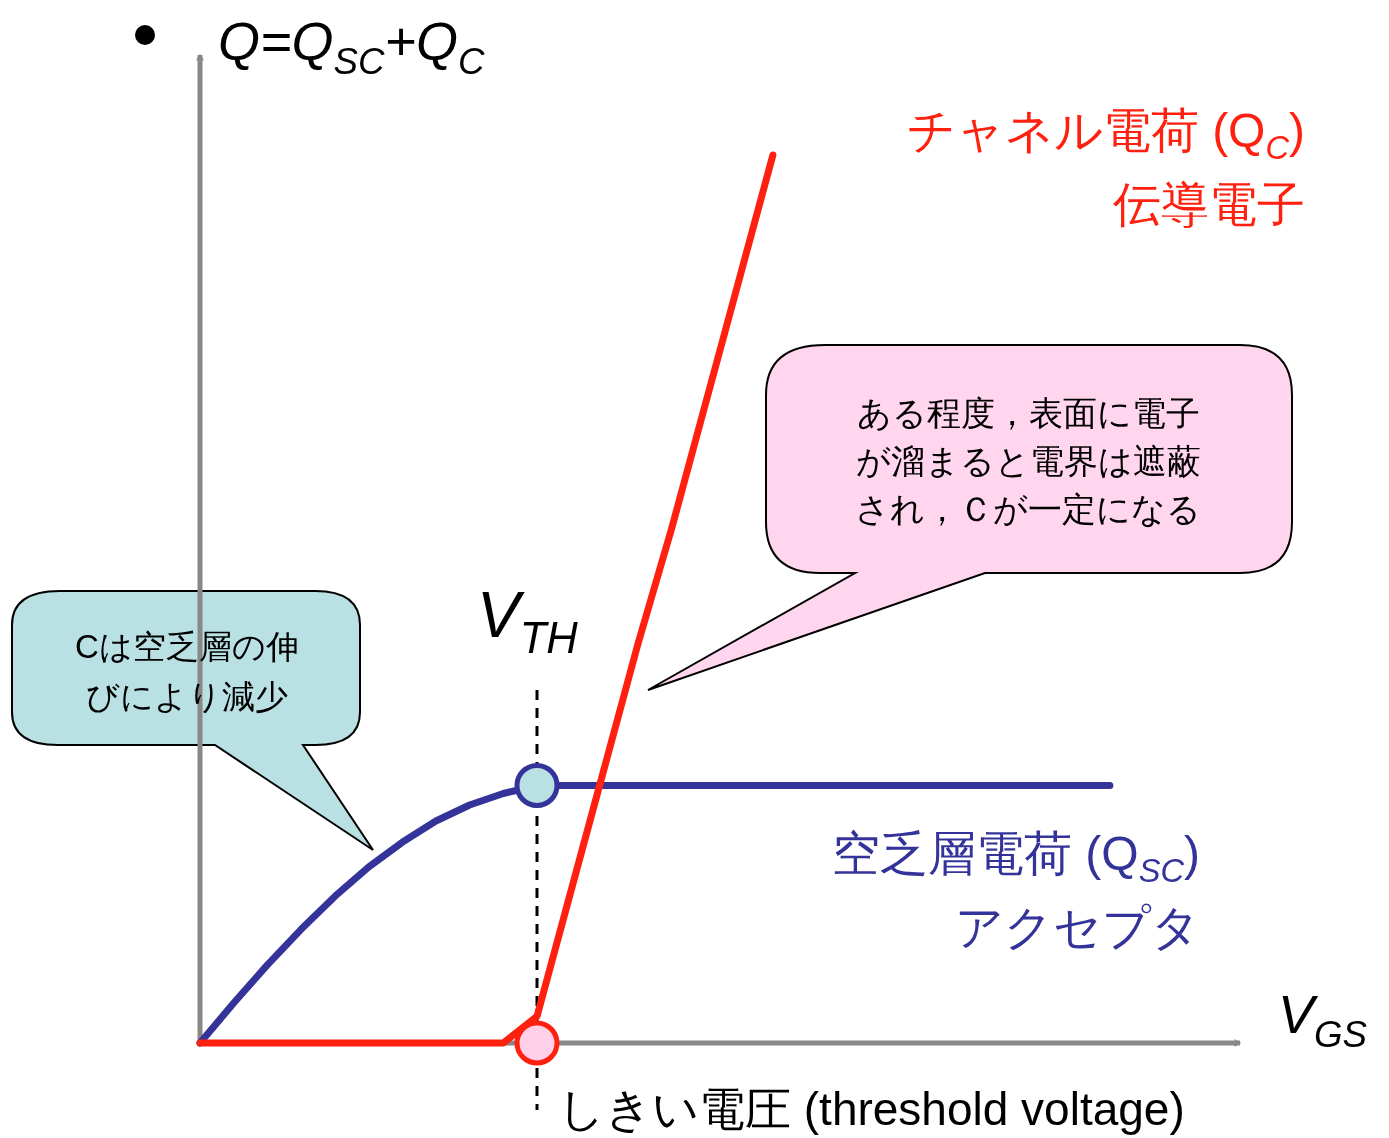  Describe the element at coordinates (871, 1109) in the screenshot. I see `text: しきい電圧 (threshold voltage)` at that location.